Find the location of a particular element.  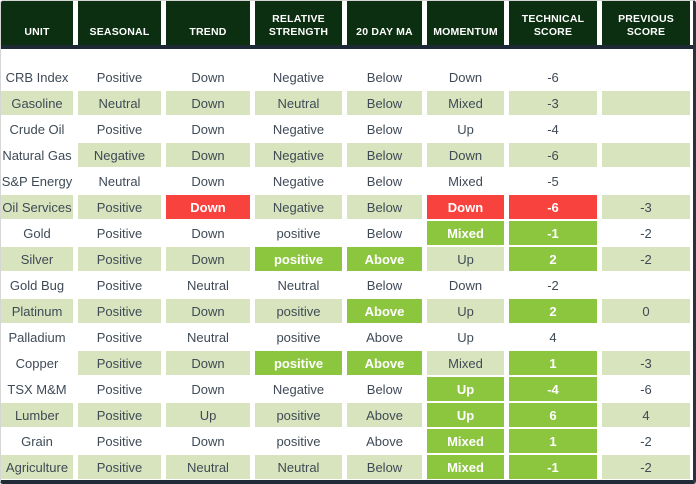

row-label: CRB Index is located at coordinates (37, 77).